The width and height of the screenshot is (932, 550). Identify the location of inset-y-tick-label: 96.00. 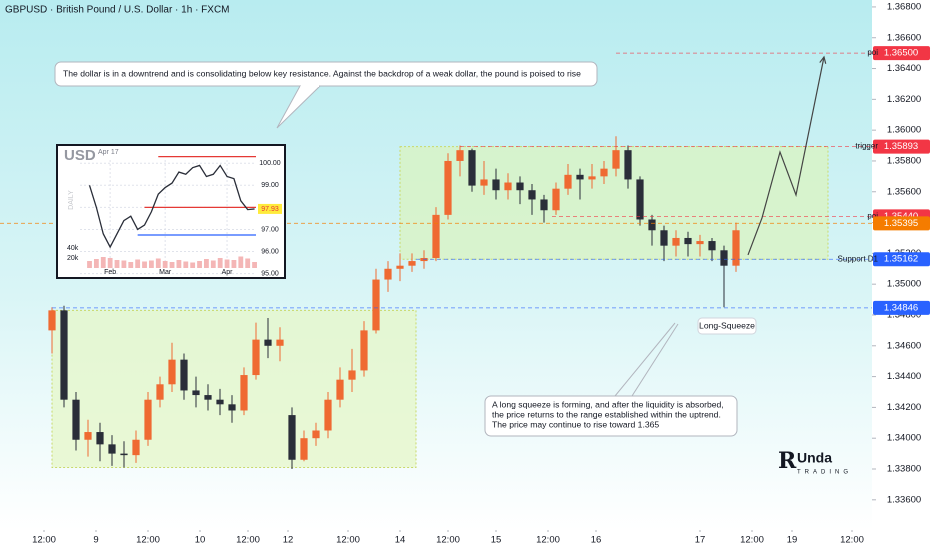
(270, 251).